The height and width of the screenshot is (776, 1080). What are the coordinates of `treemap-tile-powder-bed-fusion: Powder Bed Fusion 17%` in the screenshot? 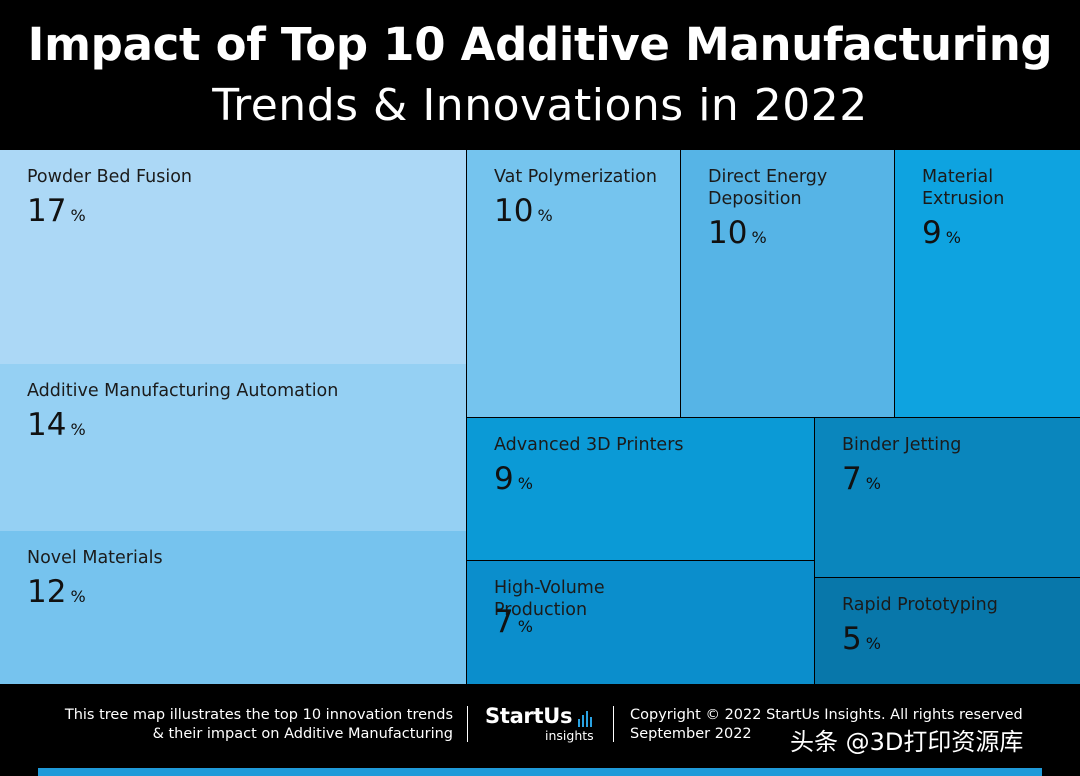 It's located at (233, 257).